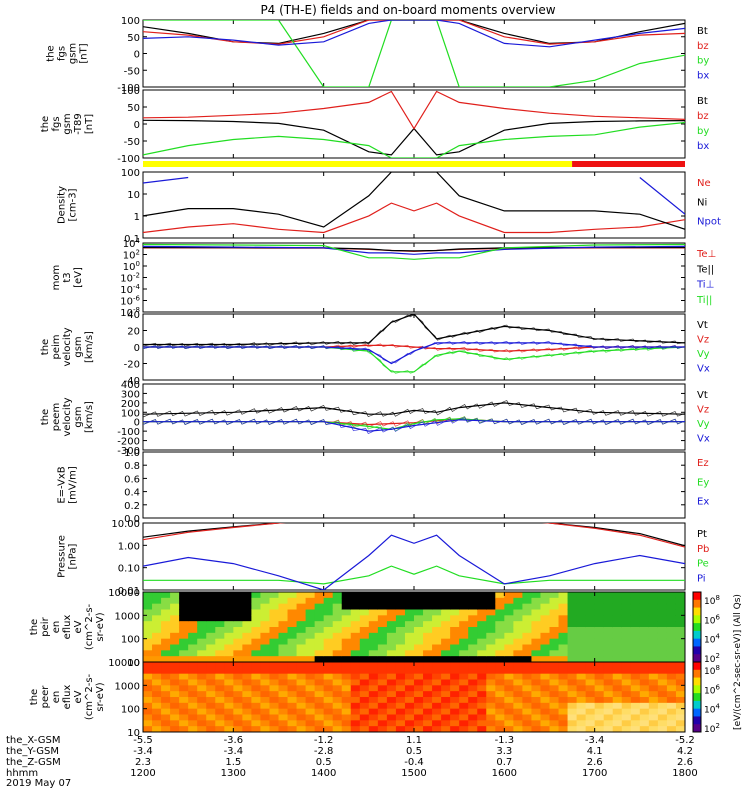 This screenshot has width=750, height=800. I want to click on colorbar-tick-label: 106, so click(712, 619).